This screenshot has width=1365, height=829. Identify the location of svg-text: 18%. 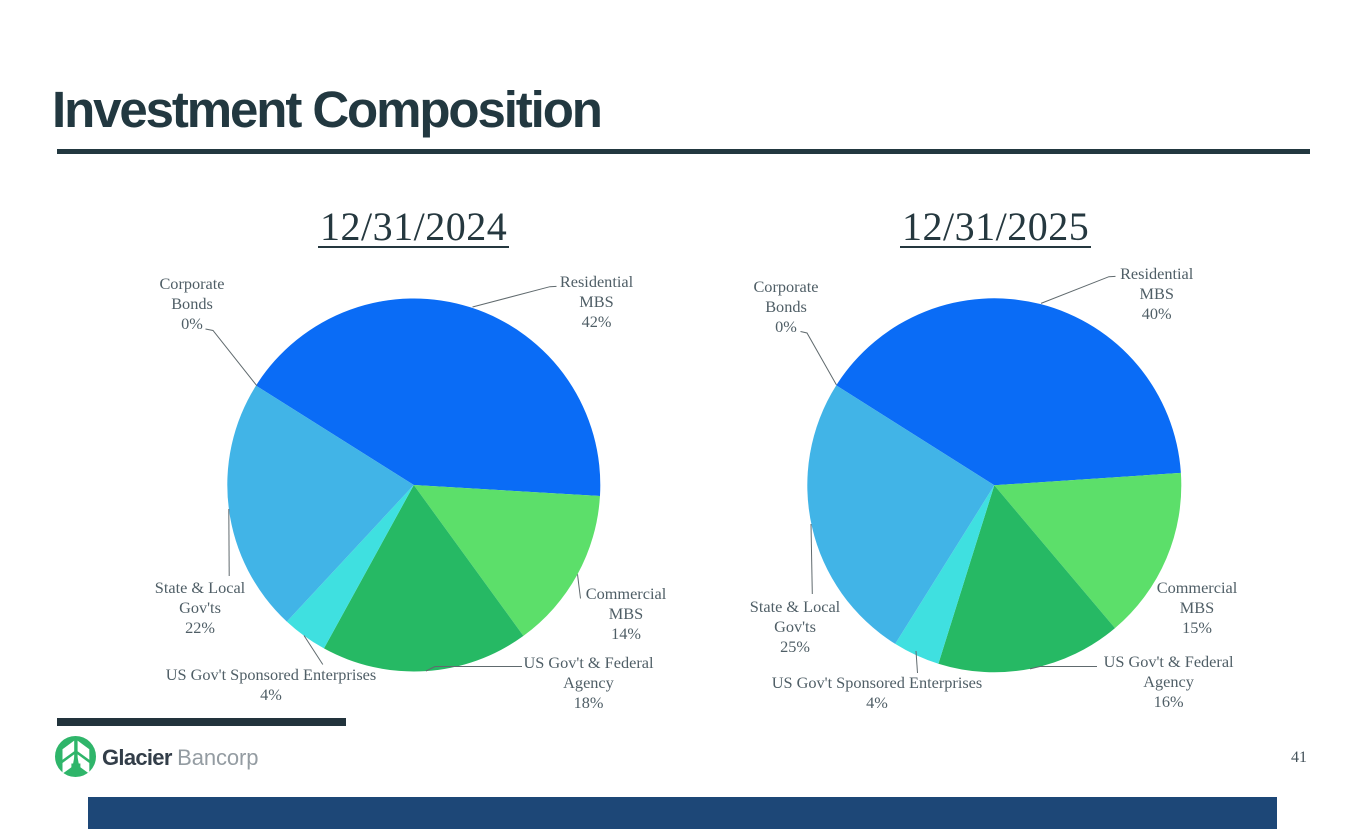
(589, 702).